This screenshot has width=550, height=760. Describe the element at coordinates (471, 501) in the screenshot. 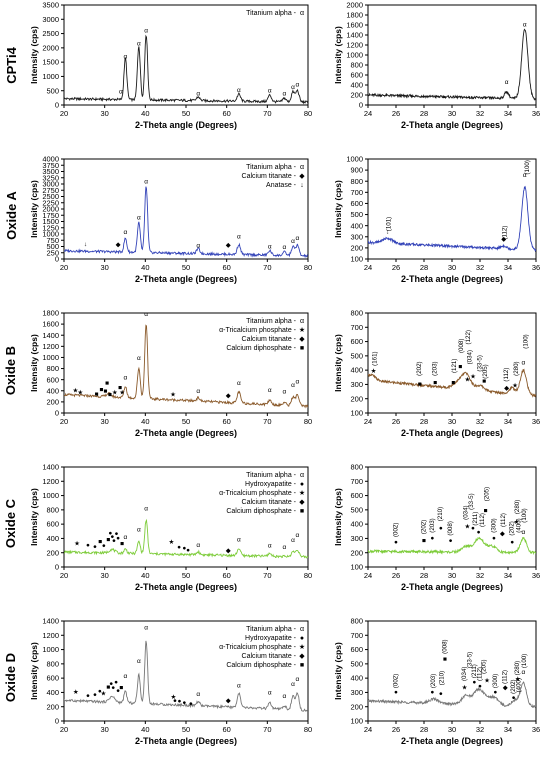

I see `miller-index-label: (33-5)` at that location.